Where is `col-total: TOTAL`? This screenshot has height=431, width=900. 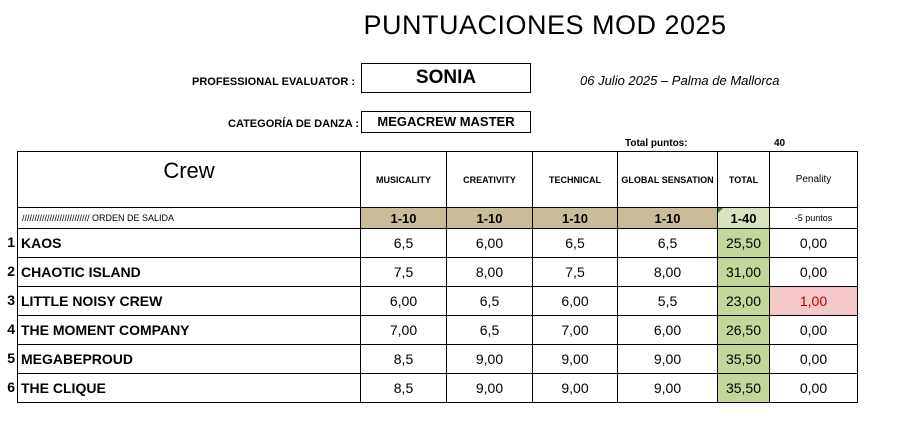
col-total: TOTAL is located at coordinates (743, 179).